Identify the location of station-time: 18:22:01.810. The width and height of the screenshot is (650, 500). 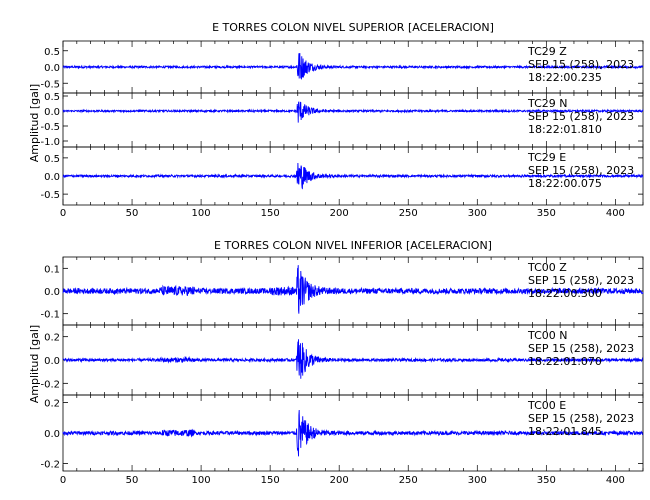
(565, 129).